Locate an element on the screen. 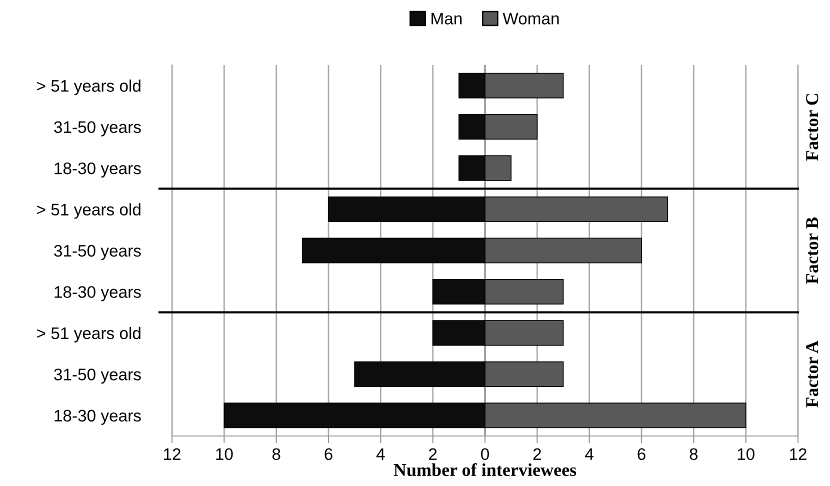  text: Factor A is located at coordinates (812, 374).